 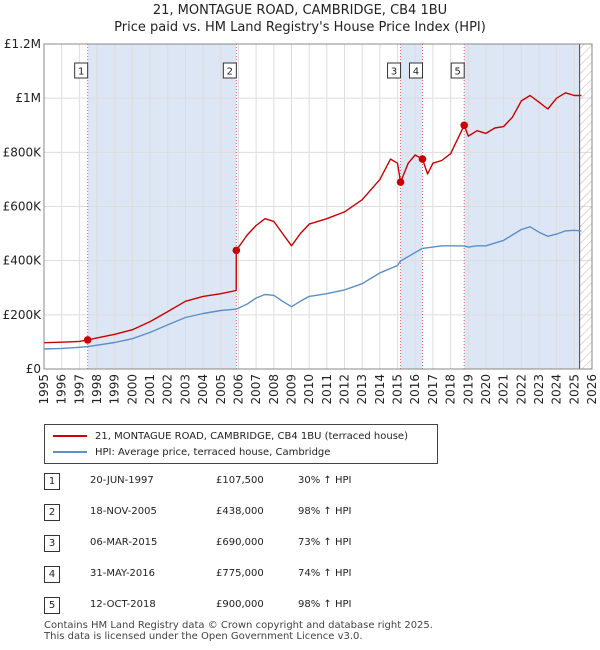 I want to click on x-tick-label: 2003, so click(x=185, y=389).